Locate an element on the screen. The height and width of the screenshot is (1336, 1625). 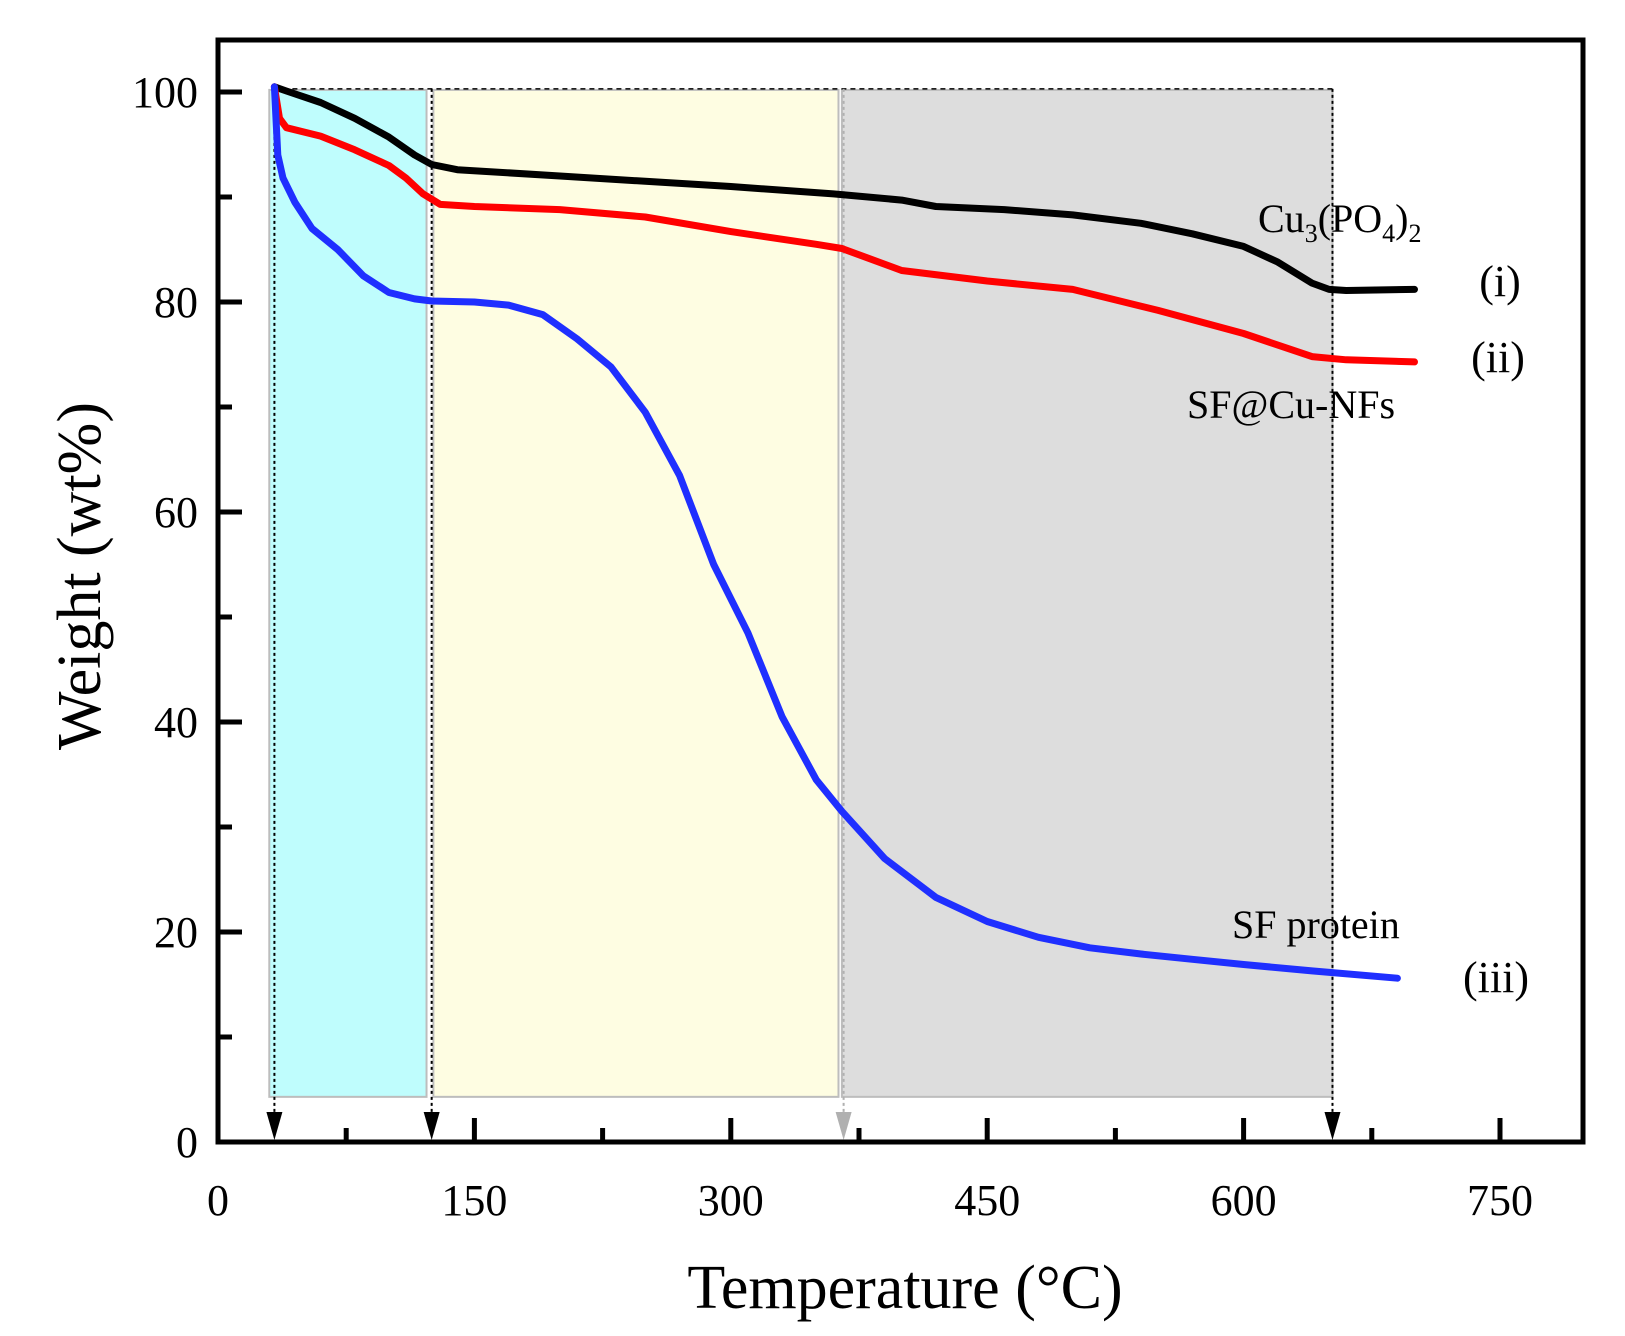
y-tick-label-100: 100 is located at coordinates (165, 92).